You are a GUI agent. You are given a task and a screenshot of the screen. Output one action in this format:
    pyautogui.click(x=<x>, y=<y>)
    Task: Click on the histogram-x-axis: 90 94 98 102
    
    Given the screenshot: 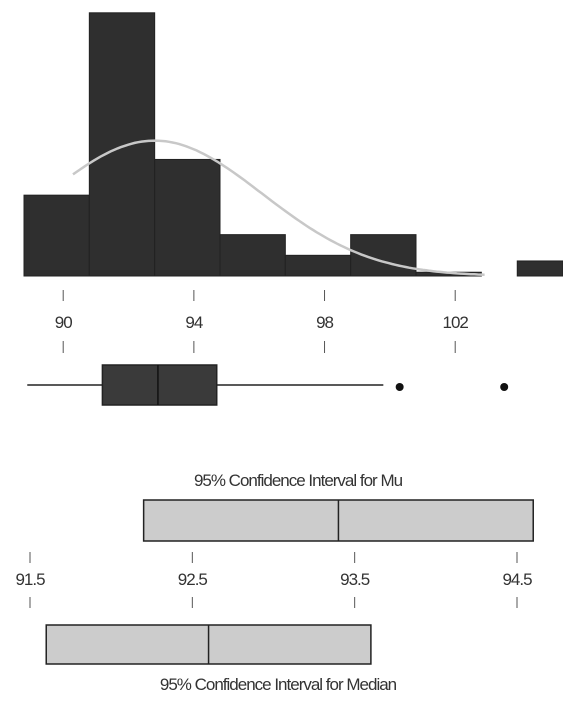 What is the action you would take?
    pyautogui.click(x=262, y=321)
    